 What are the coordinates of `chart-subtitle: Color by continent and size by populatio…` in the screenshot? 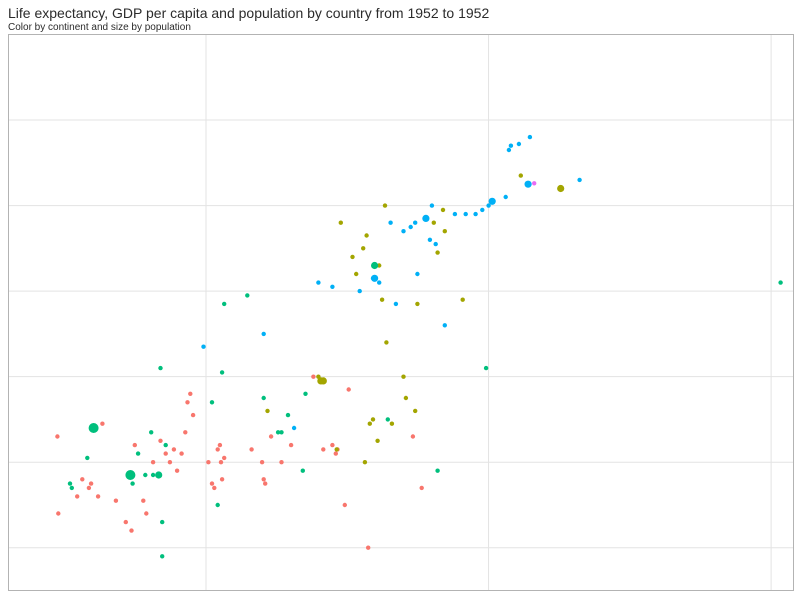 It's located at (99, 27).